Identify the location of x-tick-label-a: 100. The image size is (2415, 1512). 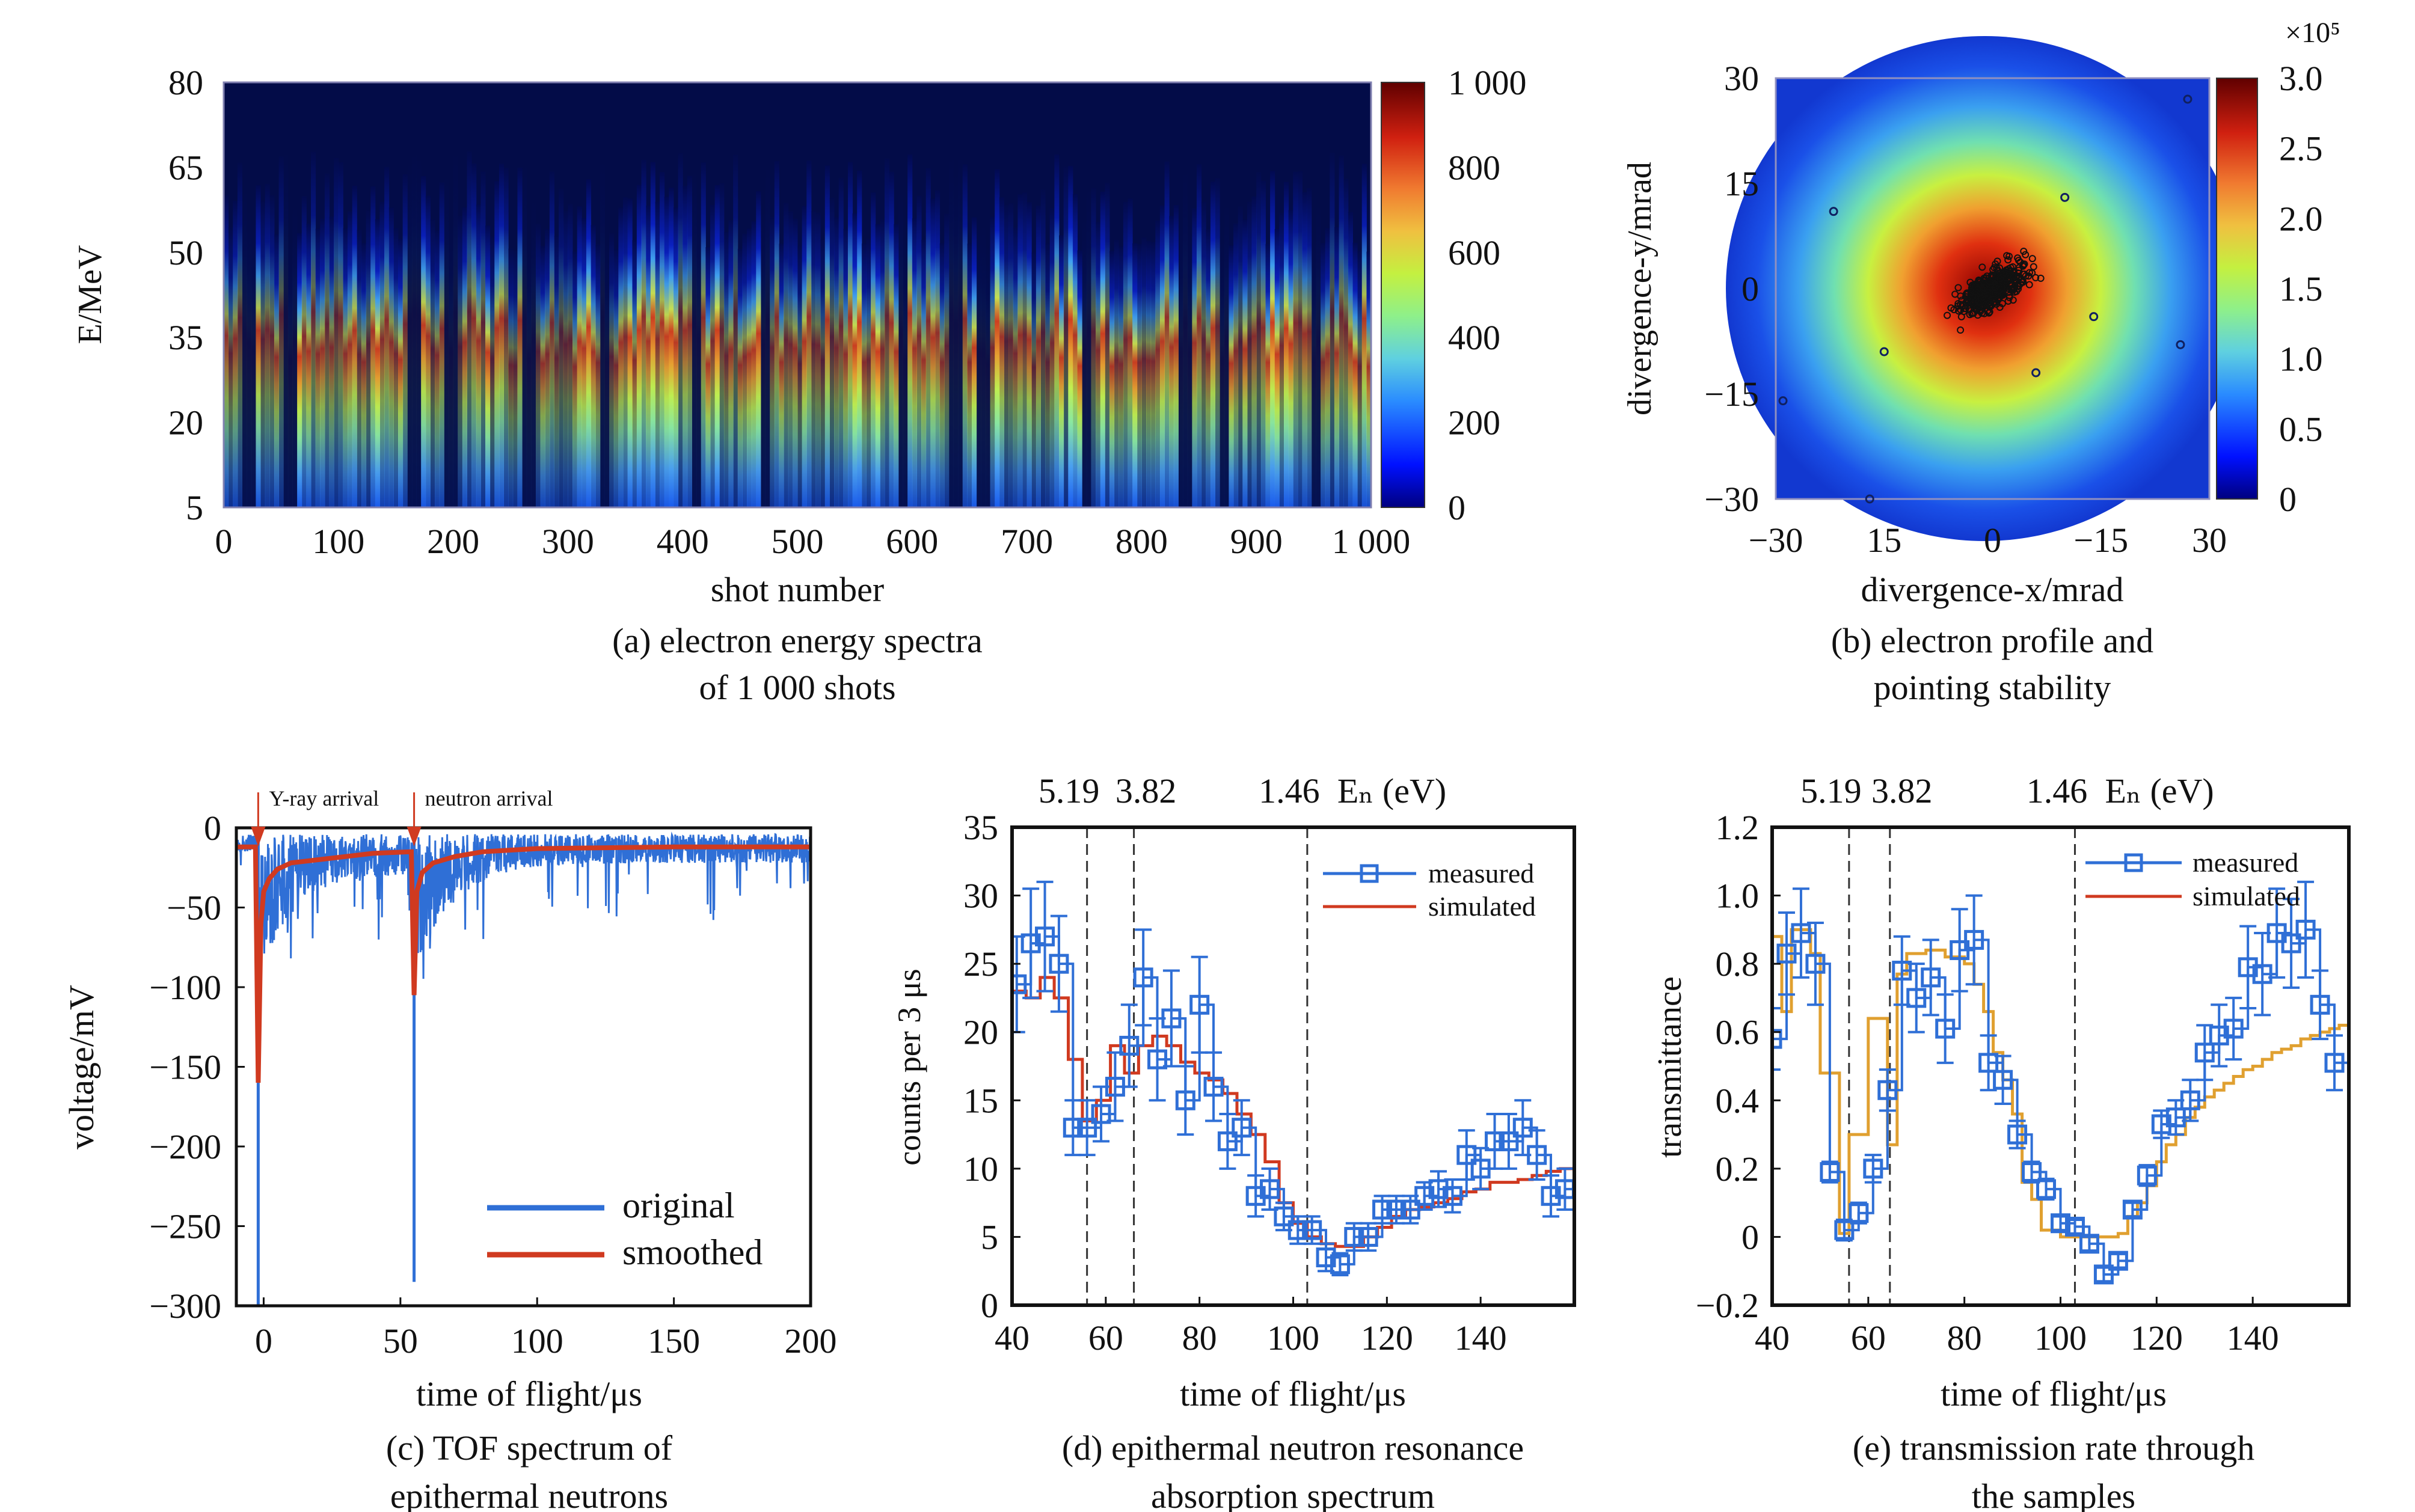
(338, 541).